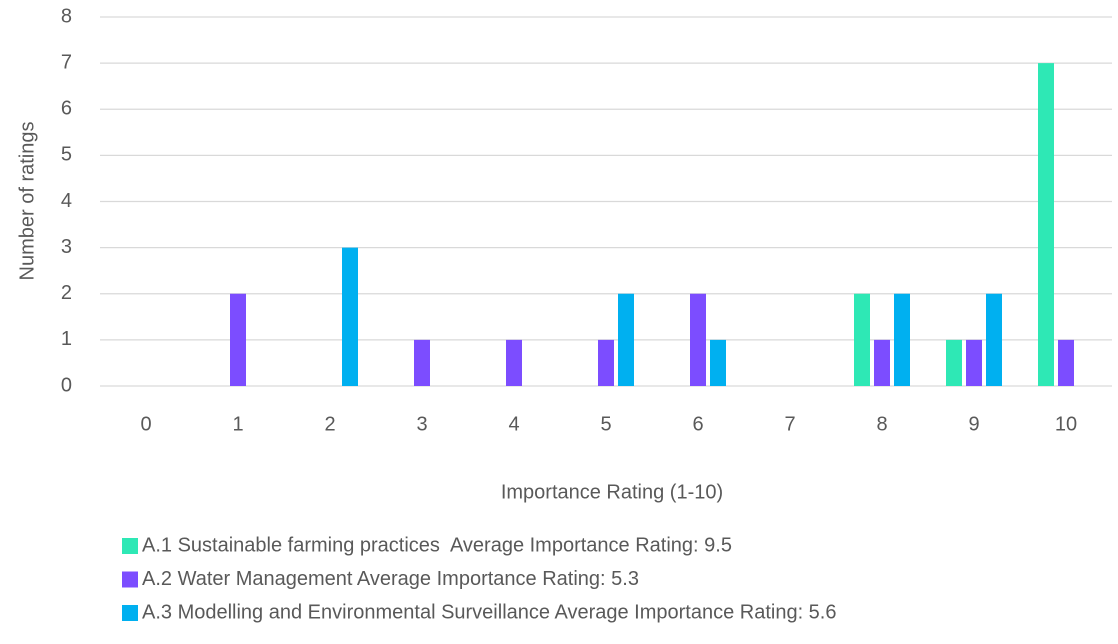 The width and height of the screenshot is (1118, 644). Describe the element at coordinates (66, 339) in the screenshot. I see `y-tick-label: 1` at that location.